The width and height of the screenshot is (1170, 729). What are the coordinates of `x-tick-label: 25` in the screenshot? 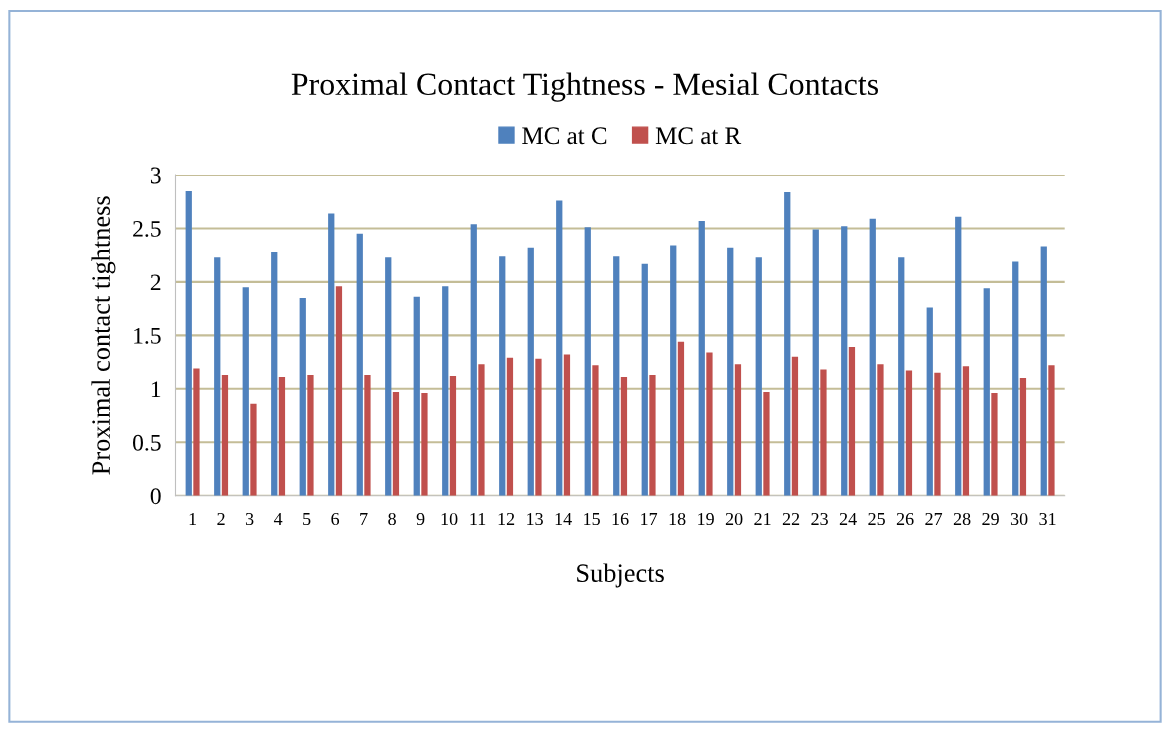 It's located at (876, 519).